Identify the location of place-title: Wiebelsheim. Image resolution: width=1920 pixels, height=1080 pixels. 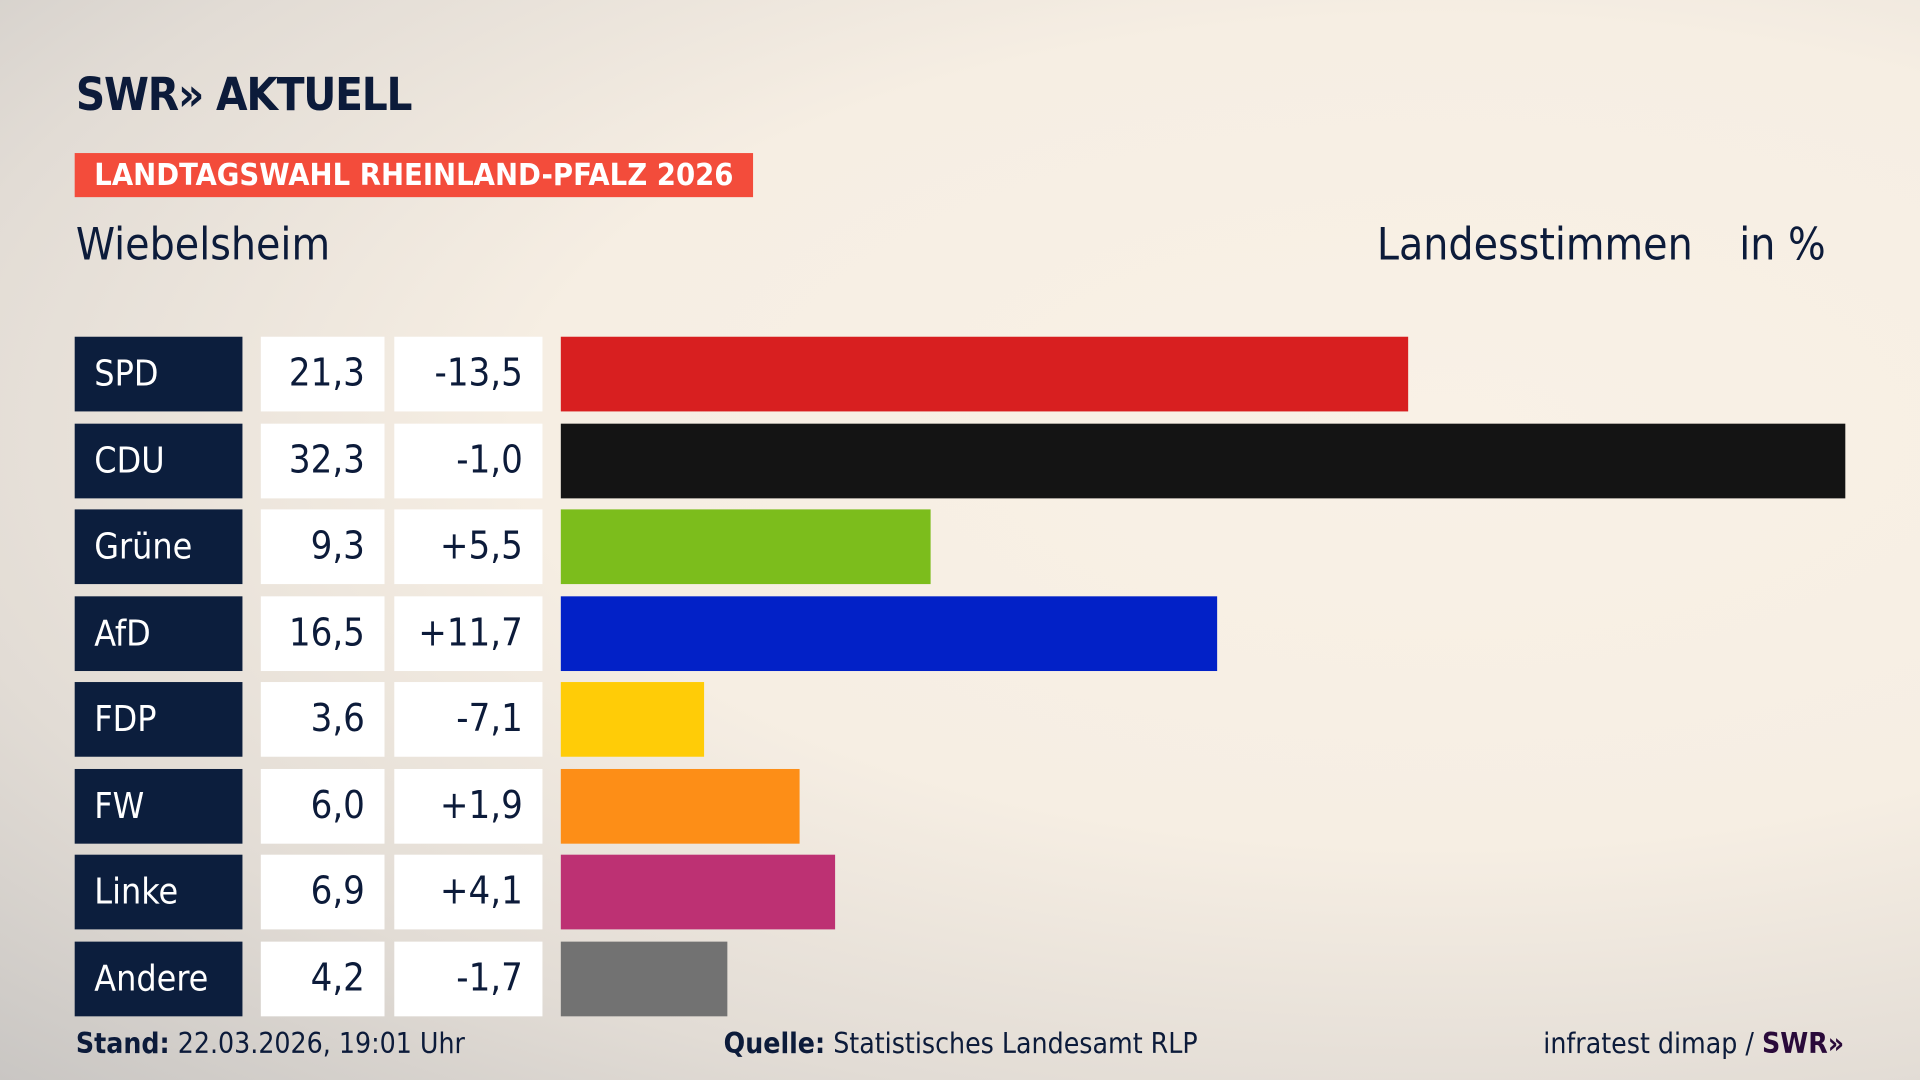
(203, 245).